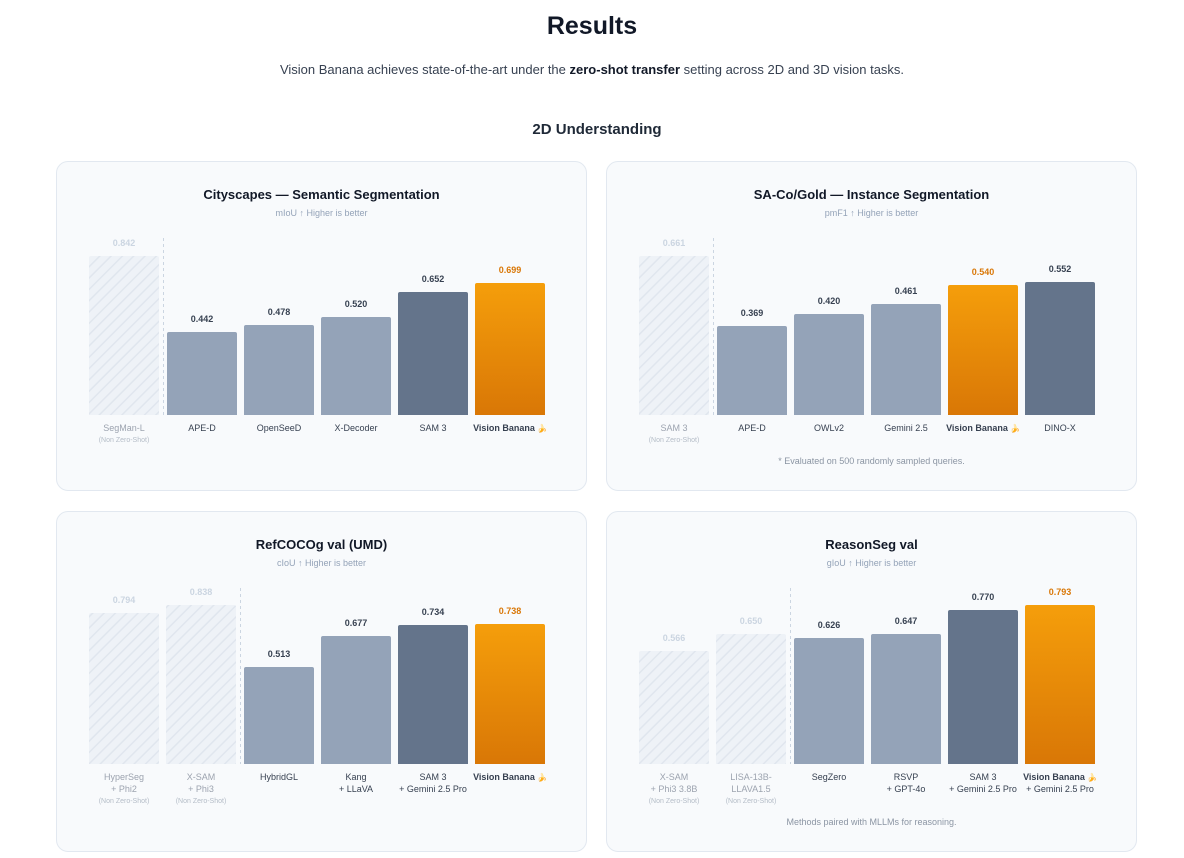 The image size is (1184, 858). What do you see at coordinates (124, 789) in the screenshot?
I see `category-label: + Phi2` at bounding box center [124, 789].